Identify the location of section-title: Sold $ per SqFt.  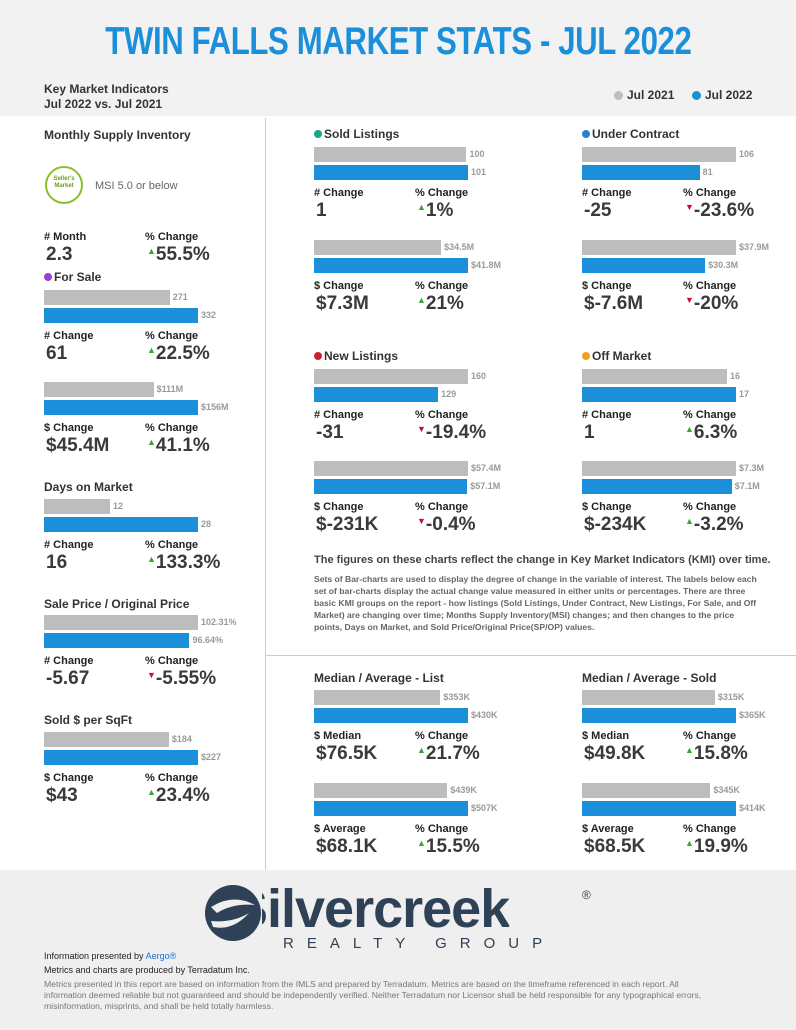
(88, 720).